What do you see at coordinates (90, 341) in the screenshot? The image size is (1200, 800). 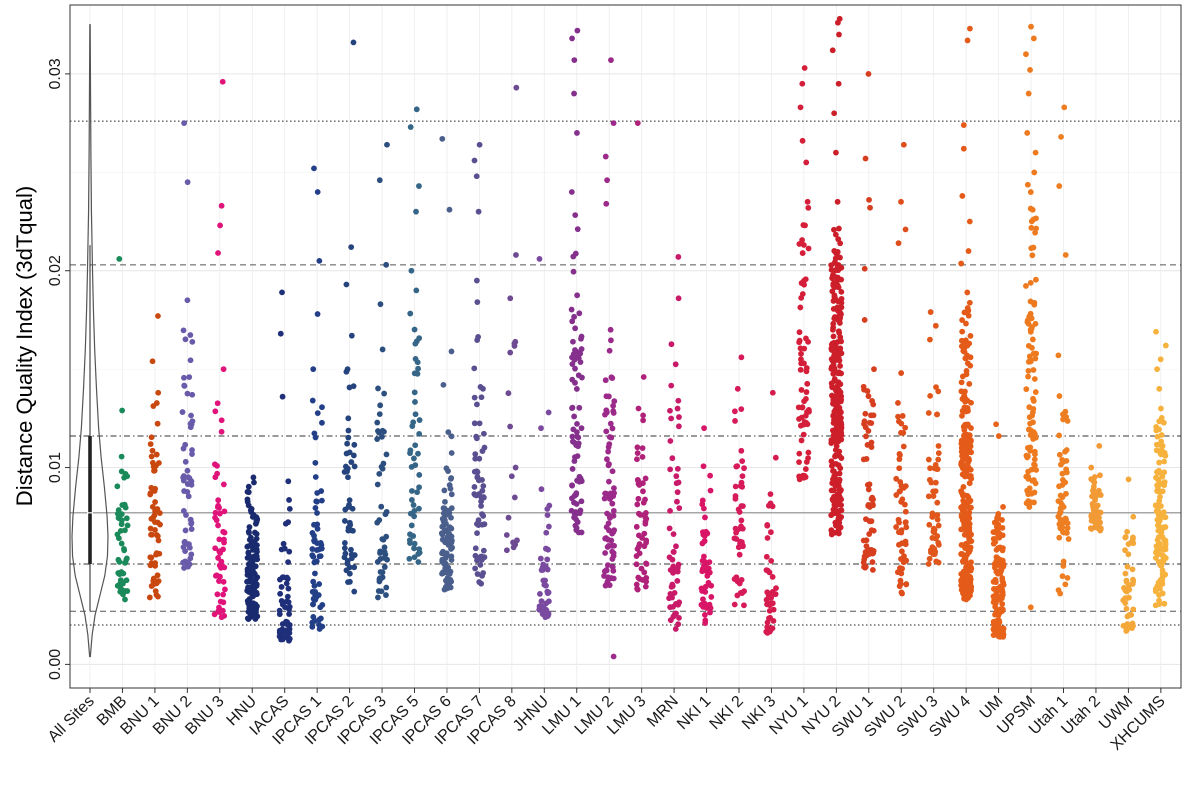 I see `violin-all-sites` at bounding box center [90, 341].